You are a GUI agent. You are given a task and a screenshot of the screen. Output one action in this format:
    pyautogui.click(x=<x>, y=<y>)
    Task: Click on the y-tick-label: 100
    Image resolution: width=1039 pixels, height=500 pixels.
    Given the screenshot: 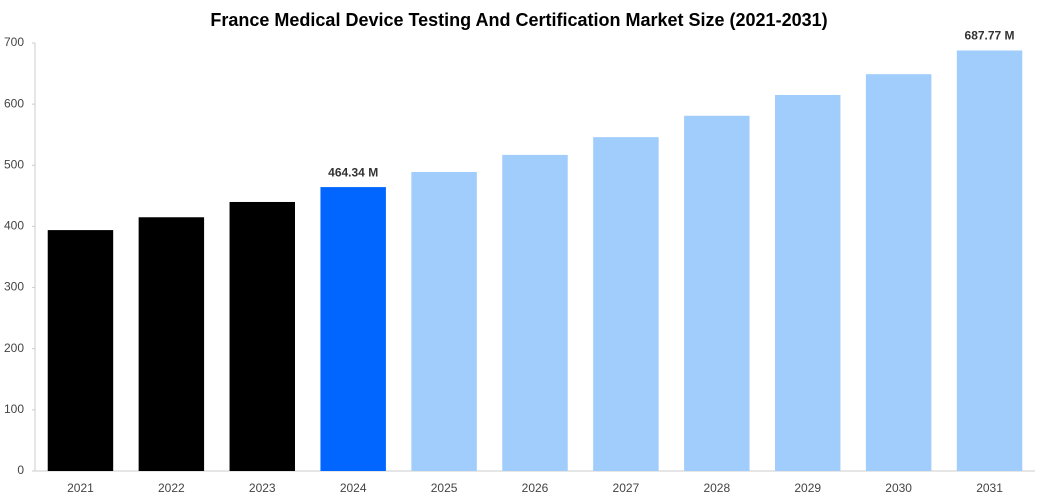 What is the action you would take?
    pyautogui.click(x=14, y=409)
    